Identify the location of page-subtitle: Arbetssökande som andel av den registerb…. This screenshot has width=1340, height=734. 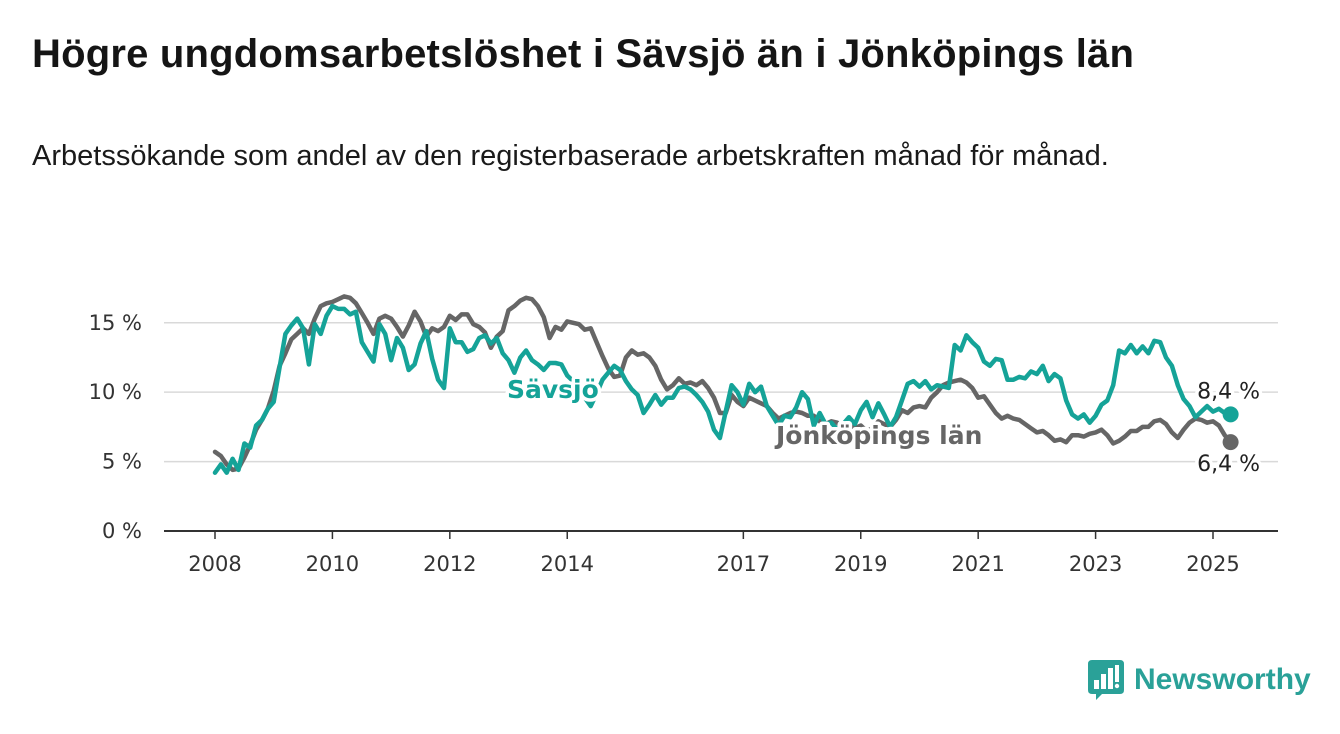
(570, 156).